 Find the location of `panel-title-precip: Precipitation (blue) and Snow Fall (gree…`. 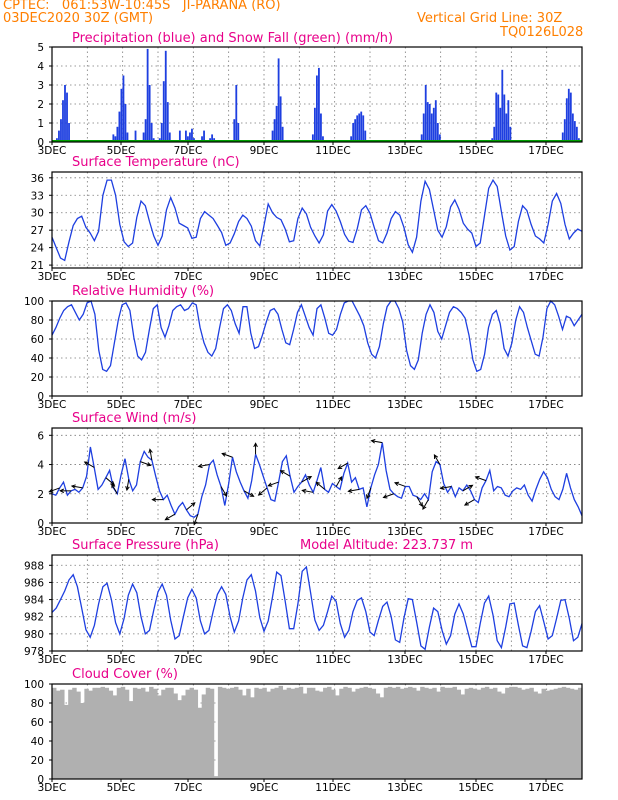

panel-title-precip: Precipitation (blue) and Snow Fall (gree… is located at coordinates (232, 38).